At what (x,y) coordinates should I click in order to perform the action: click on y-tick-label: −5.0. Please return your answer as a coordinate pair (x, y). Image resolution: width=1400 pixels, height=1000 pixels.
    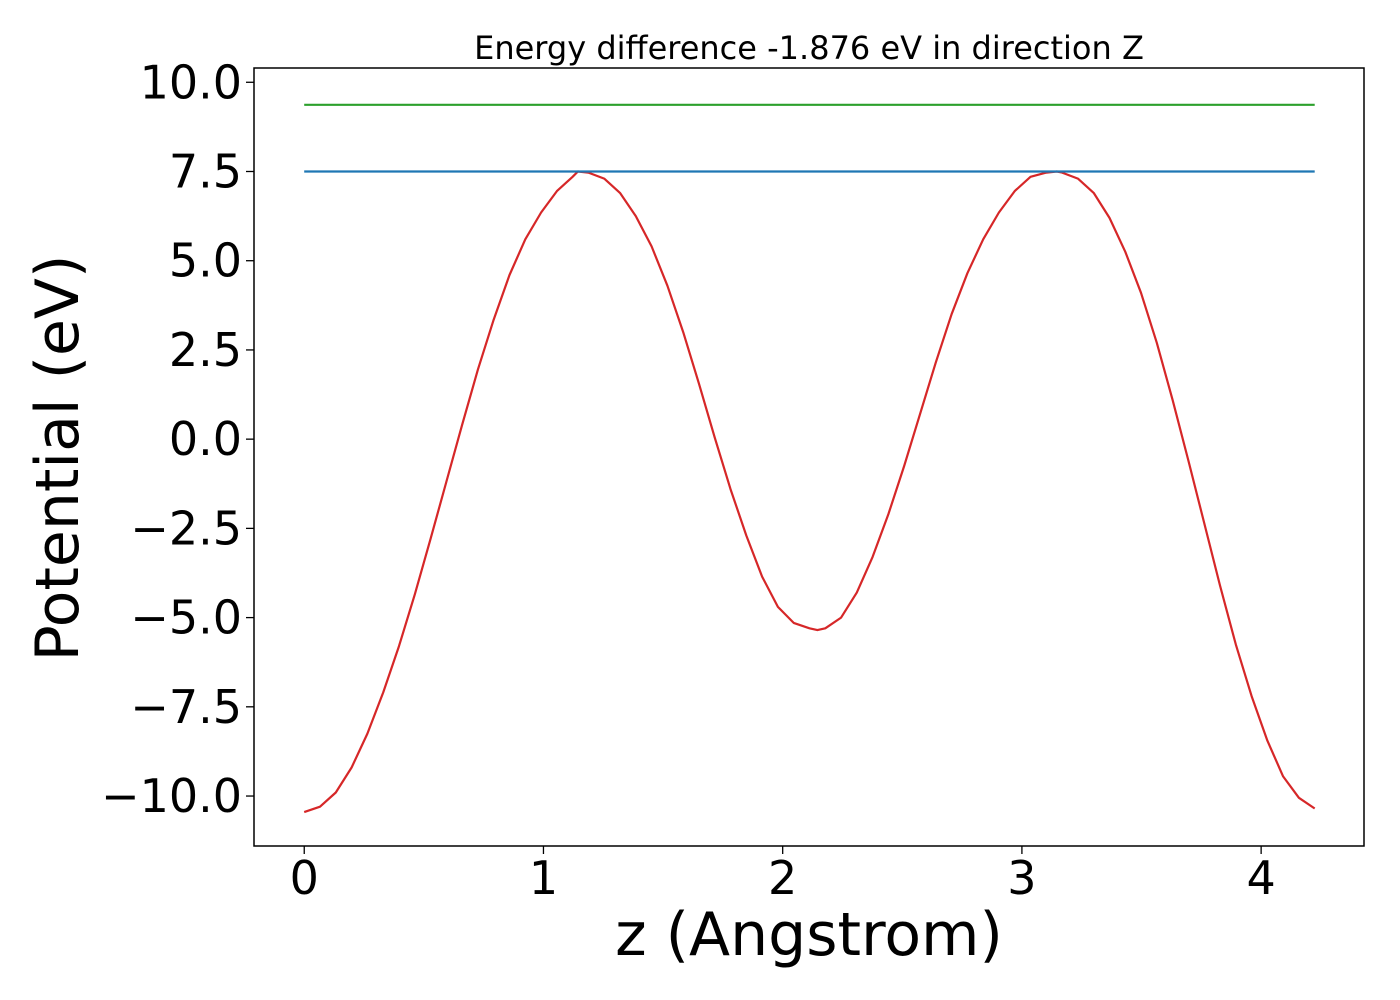
    Looking at the image, I should click on (186, 618).